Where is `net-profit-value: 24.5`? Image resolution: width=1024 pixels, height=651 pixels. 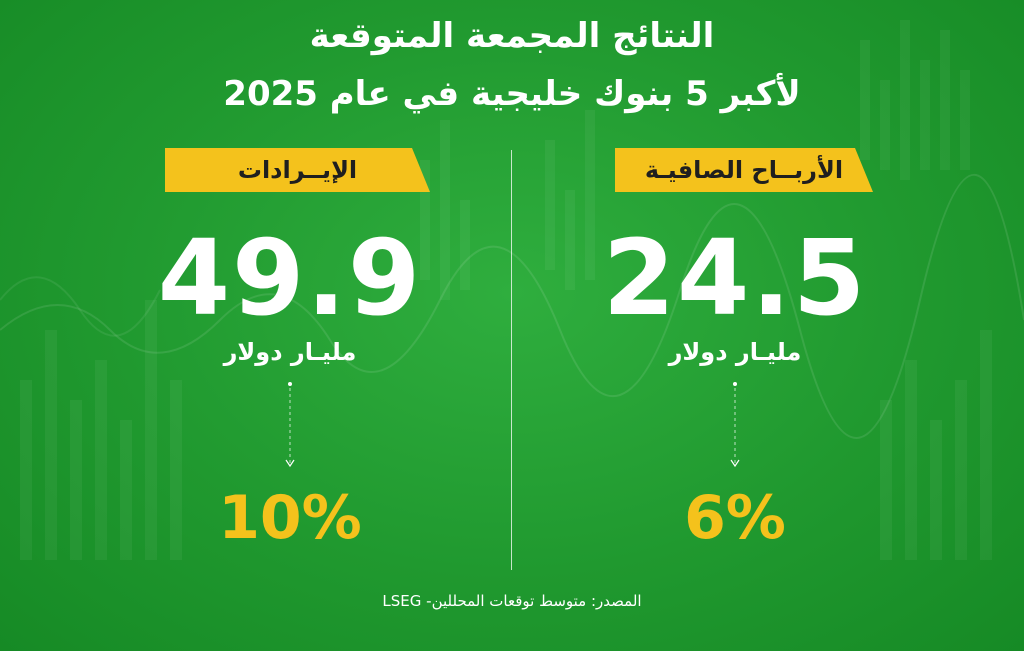 net-profit-value: 24.5 is located at coordinates (735, 278).